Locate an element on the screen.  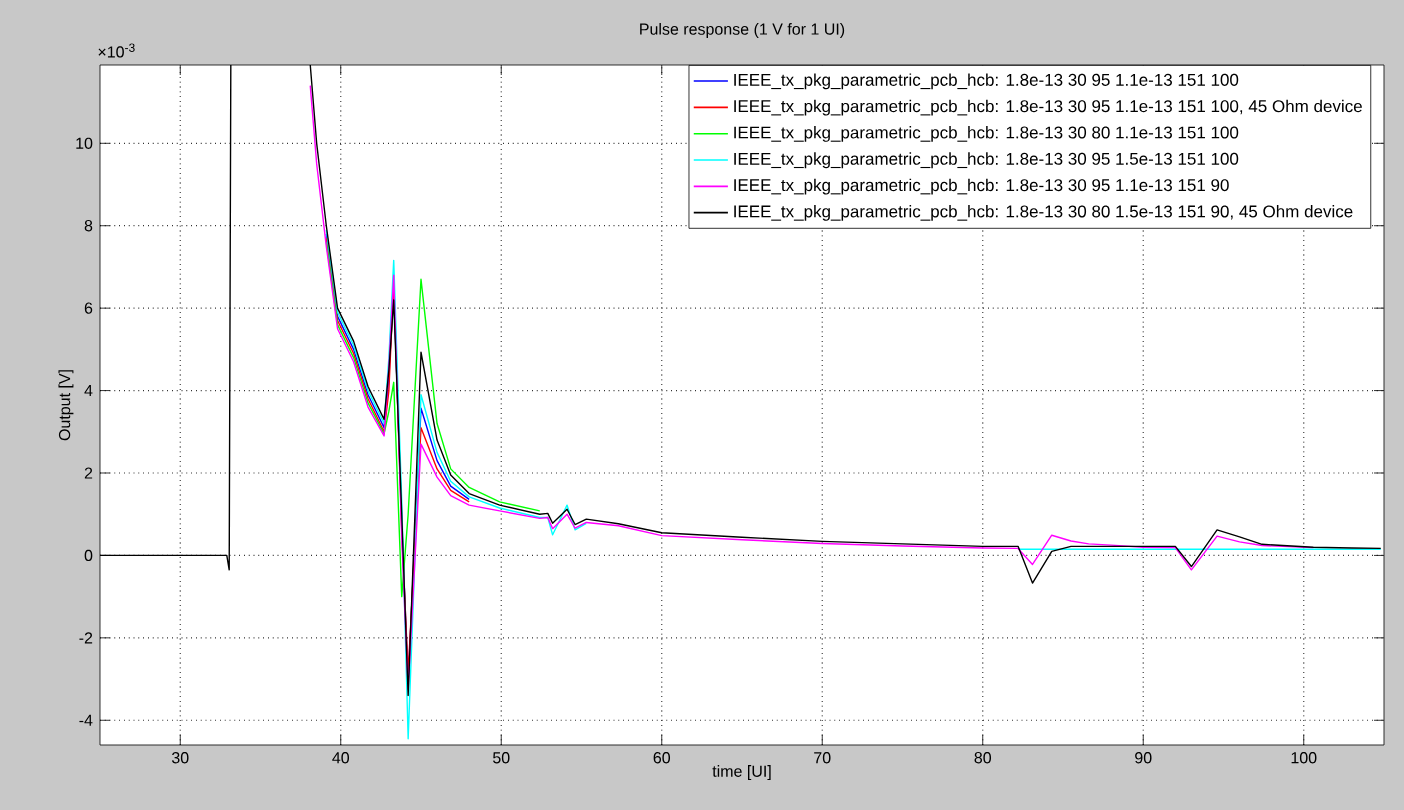
legend-label: IEEE_tx_pkg_parametric_pcb_hcb: 1.8e-13 30 80 1.5e-13 151 90, 45 Ohm device is located at coordinates (1043, 212).